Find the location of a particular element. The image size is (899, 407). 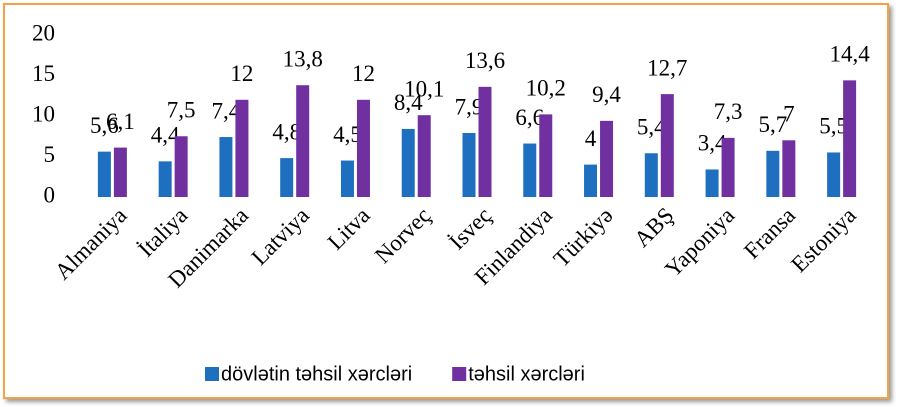

data-label: 9,4 is located at coordinates (606, 94).